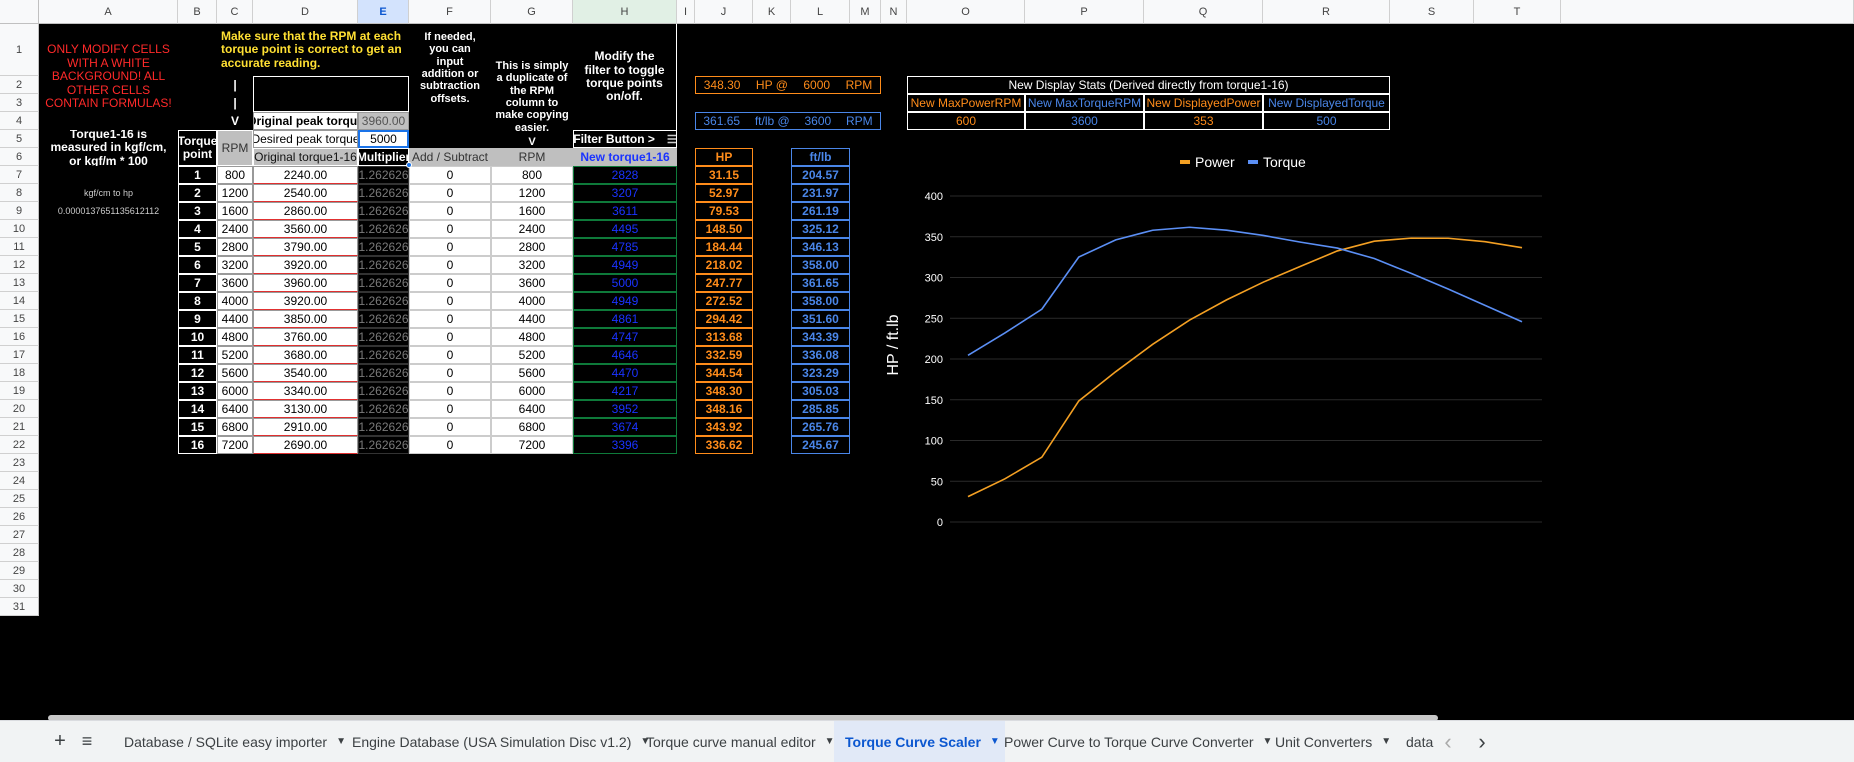 Image resolution: width=1854 pixels, height=762 pixels. Describe the element at coordinates (19, 229) in the screenshot. I see `row-header: 10` at that location.